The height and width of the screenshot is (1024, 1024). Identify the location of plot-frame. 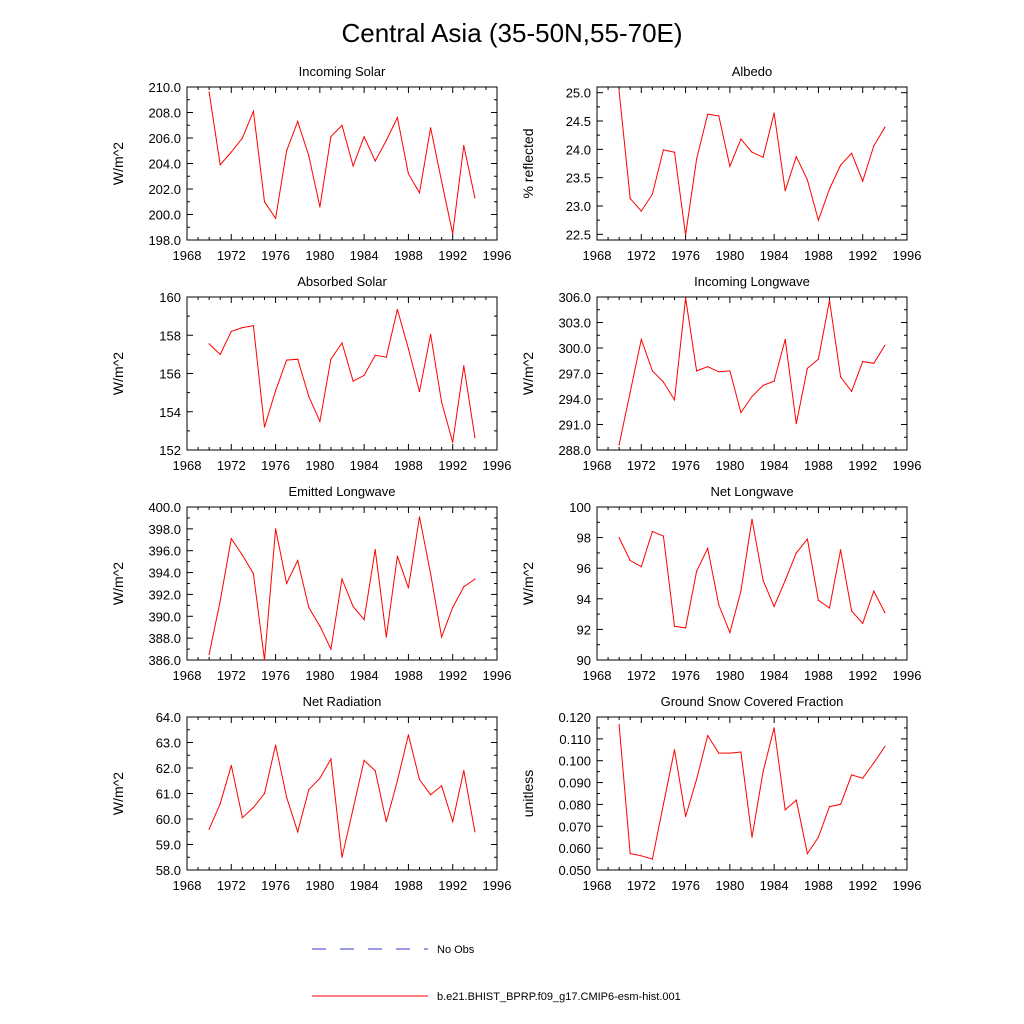
(342, 793).